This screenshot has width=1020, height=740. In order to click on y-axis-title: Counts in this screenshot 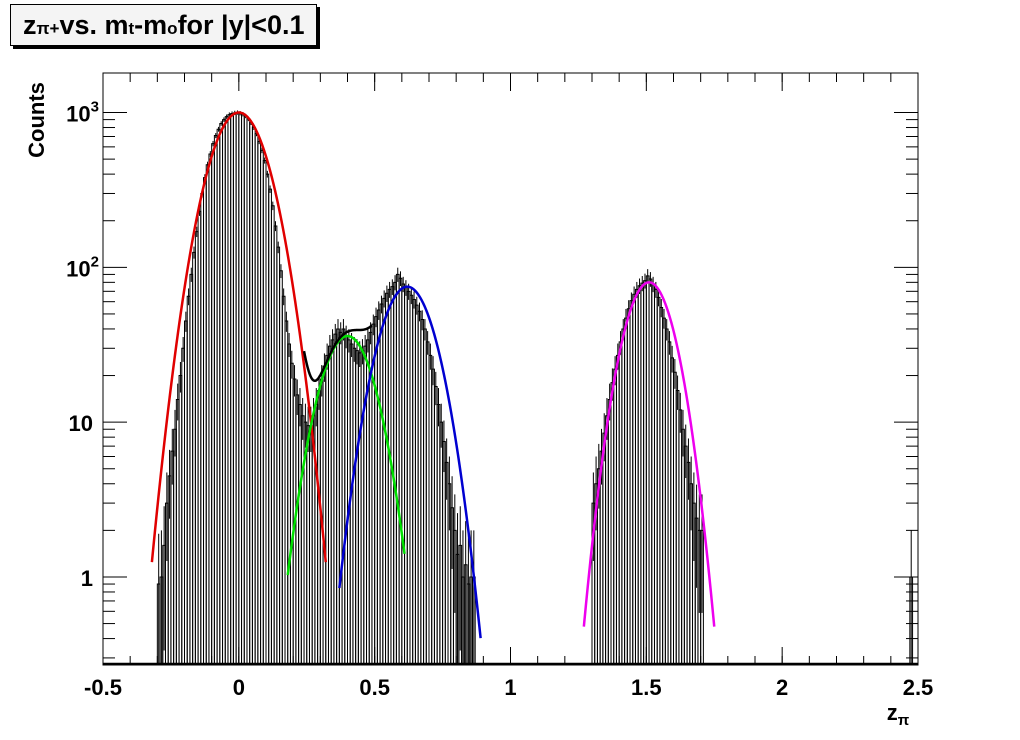, I will do `click(36, 120)`.